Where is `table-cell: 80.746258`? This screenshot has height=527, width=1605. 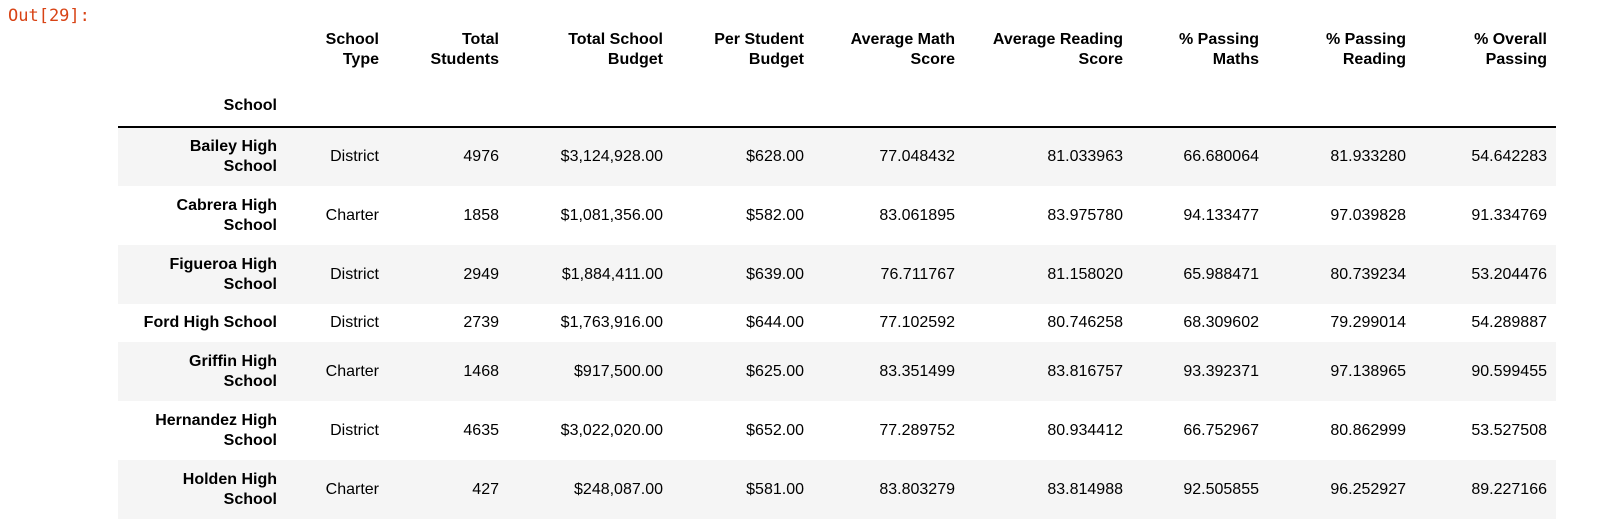
table-cell: 80.746258 is located at coordinates (1085, 322).